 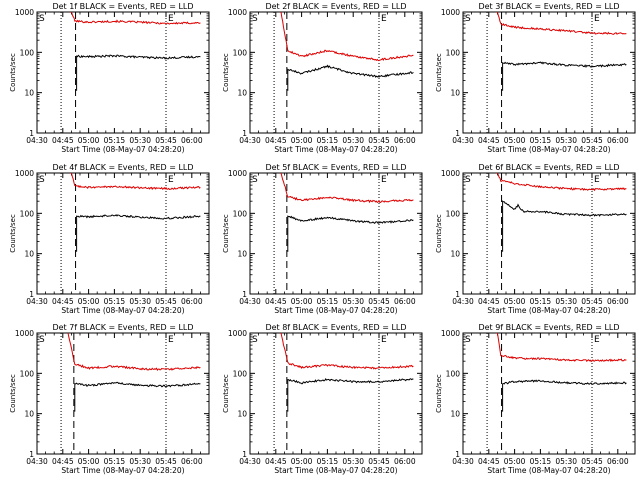 I want to click on panel-title: Det 1f BLACK = Events, RED = LLD, so click(x=122, y=6).